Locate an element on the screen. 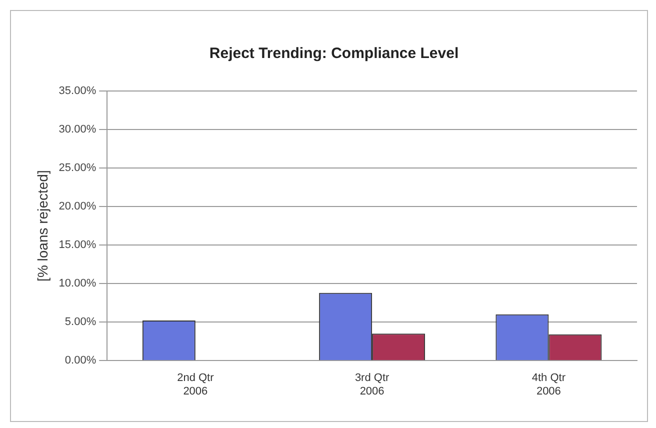  y-tick-label: 0.00% is located at coordinates (80, 360).